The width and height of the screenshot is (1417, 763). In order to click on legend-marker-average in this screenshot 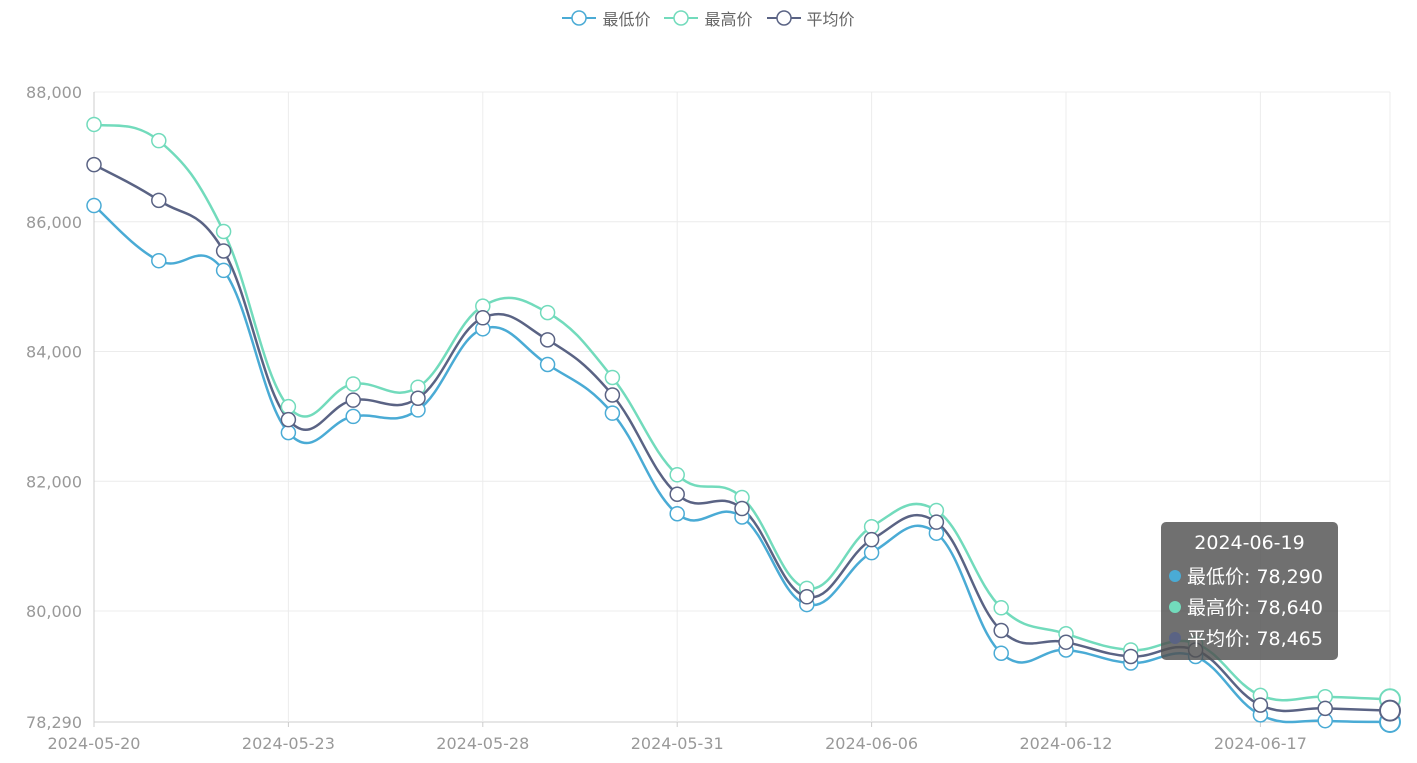, I will do `click(783, 18)`.